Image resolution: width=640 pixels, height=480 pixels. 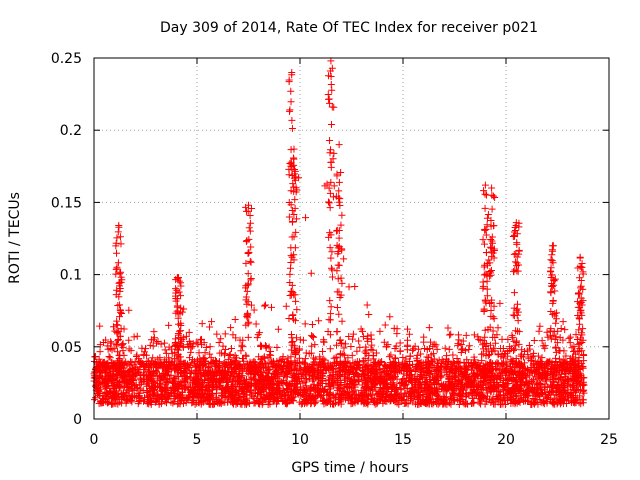 I want to click on y-tick-label: 0, so click(x=77, y=420).